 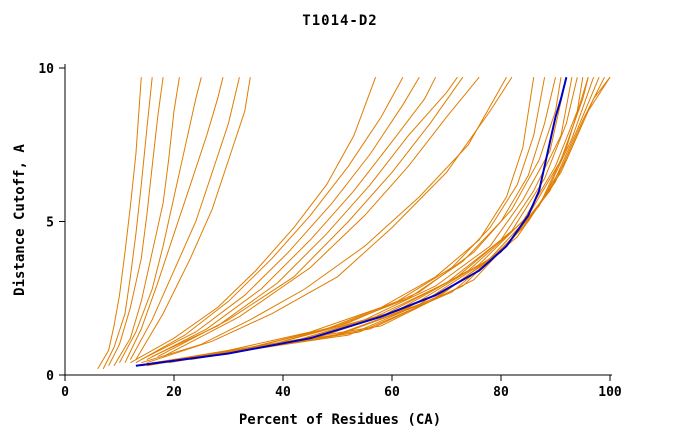 What do you see at coordinates (65, 392) in the screenshot?
I see `x-tick-label-0: 0` at bounding box center [65, 392].